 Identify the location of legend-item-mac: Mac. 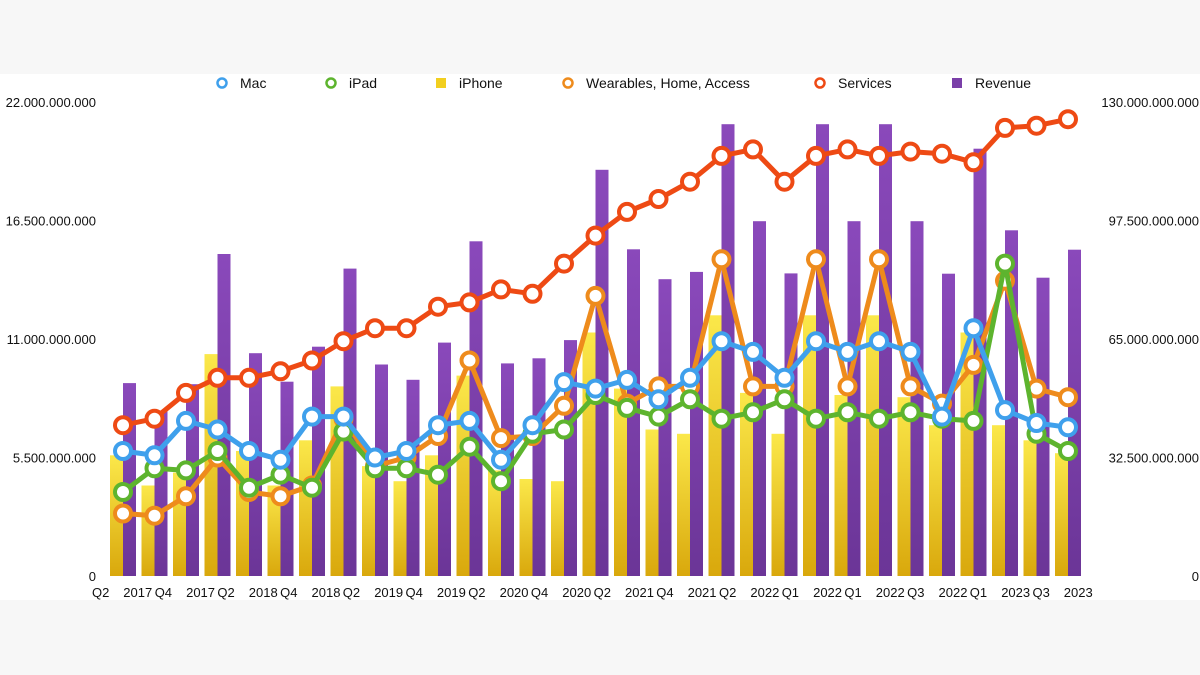
(241, 83).